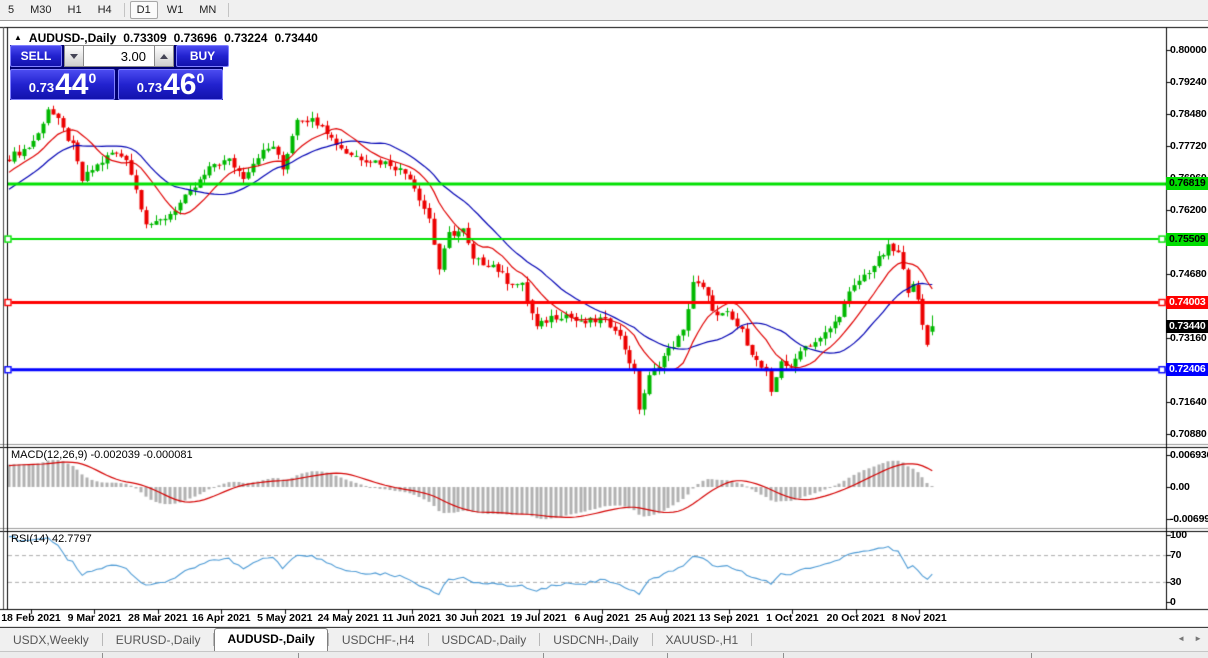 Image resolution: width=1208 pixels, height=658 pixels. Describe the element at coordinates (175, 10) in the screenshot. I see `timeframe-button-w1: W1` at that location.